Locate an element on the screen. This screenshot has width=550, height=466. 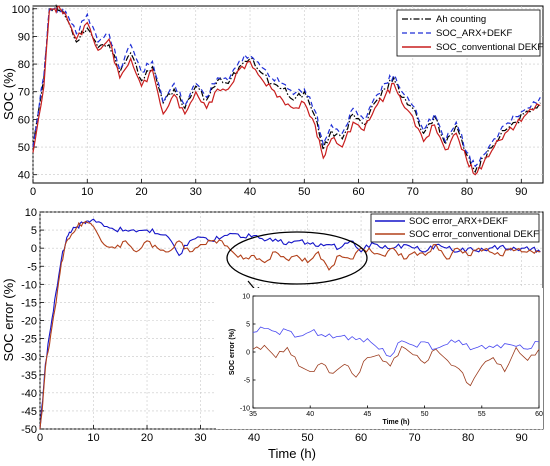
error-x-tick-label: 30 is located at coordinates (200, 438).